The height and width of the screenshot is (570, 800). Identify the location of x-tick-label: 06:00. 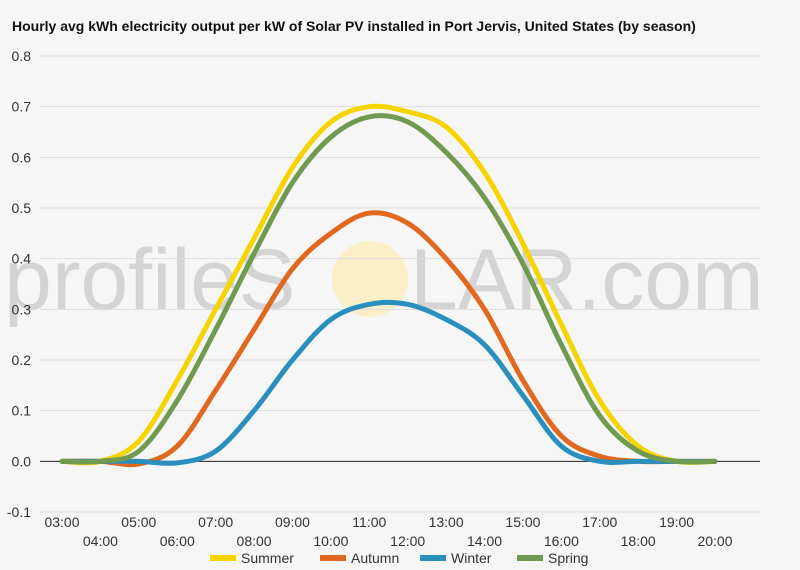
(177, 541).